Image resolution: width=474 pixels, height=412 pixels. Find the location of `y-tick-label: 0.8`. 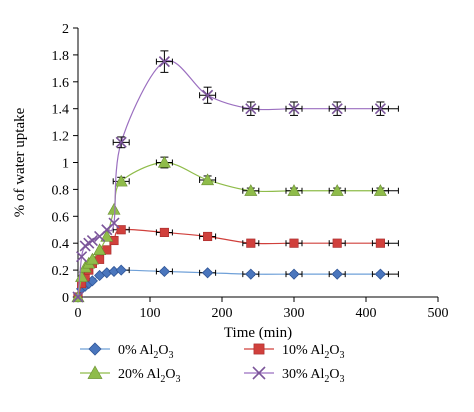

y-tick-label: 0.8 is located at coordinates (61, 190).